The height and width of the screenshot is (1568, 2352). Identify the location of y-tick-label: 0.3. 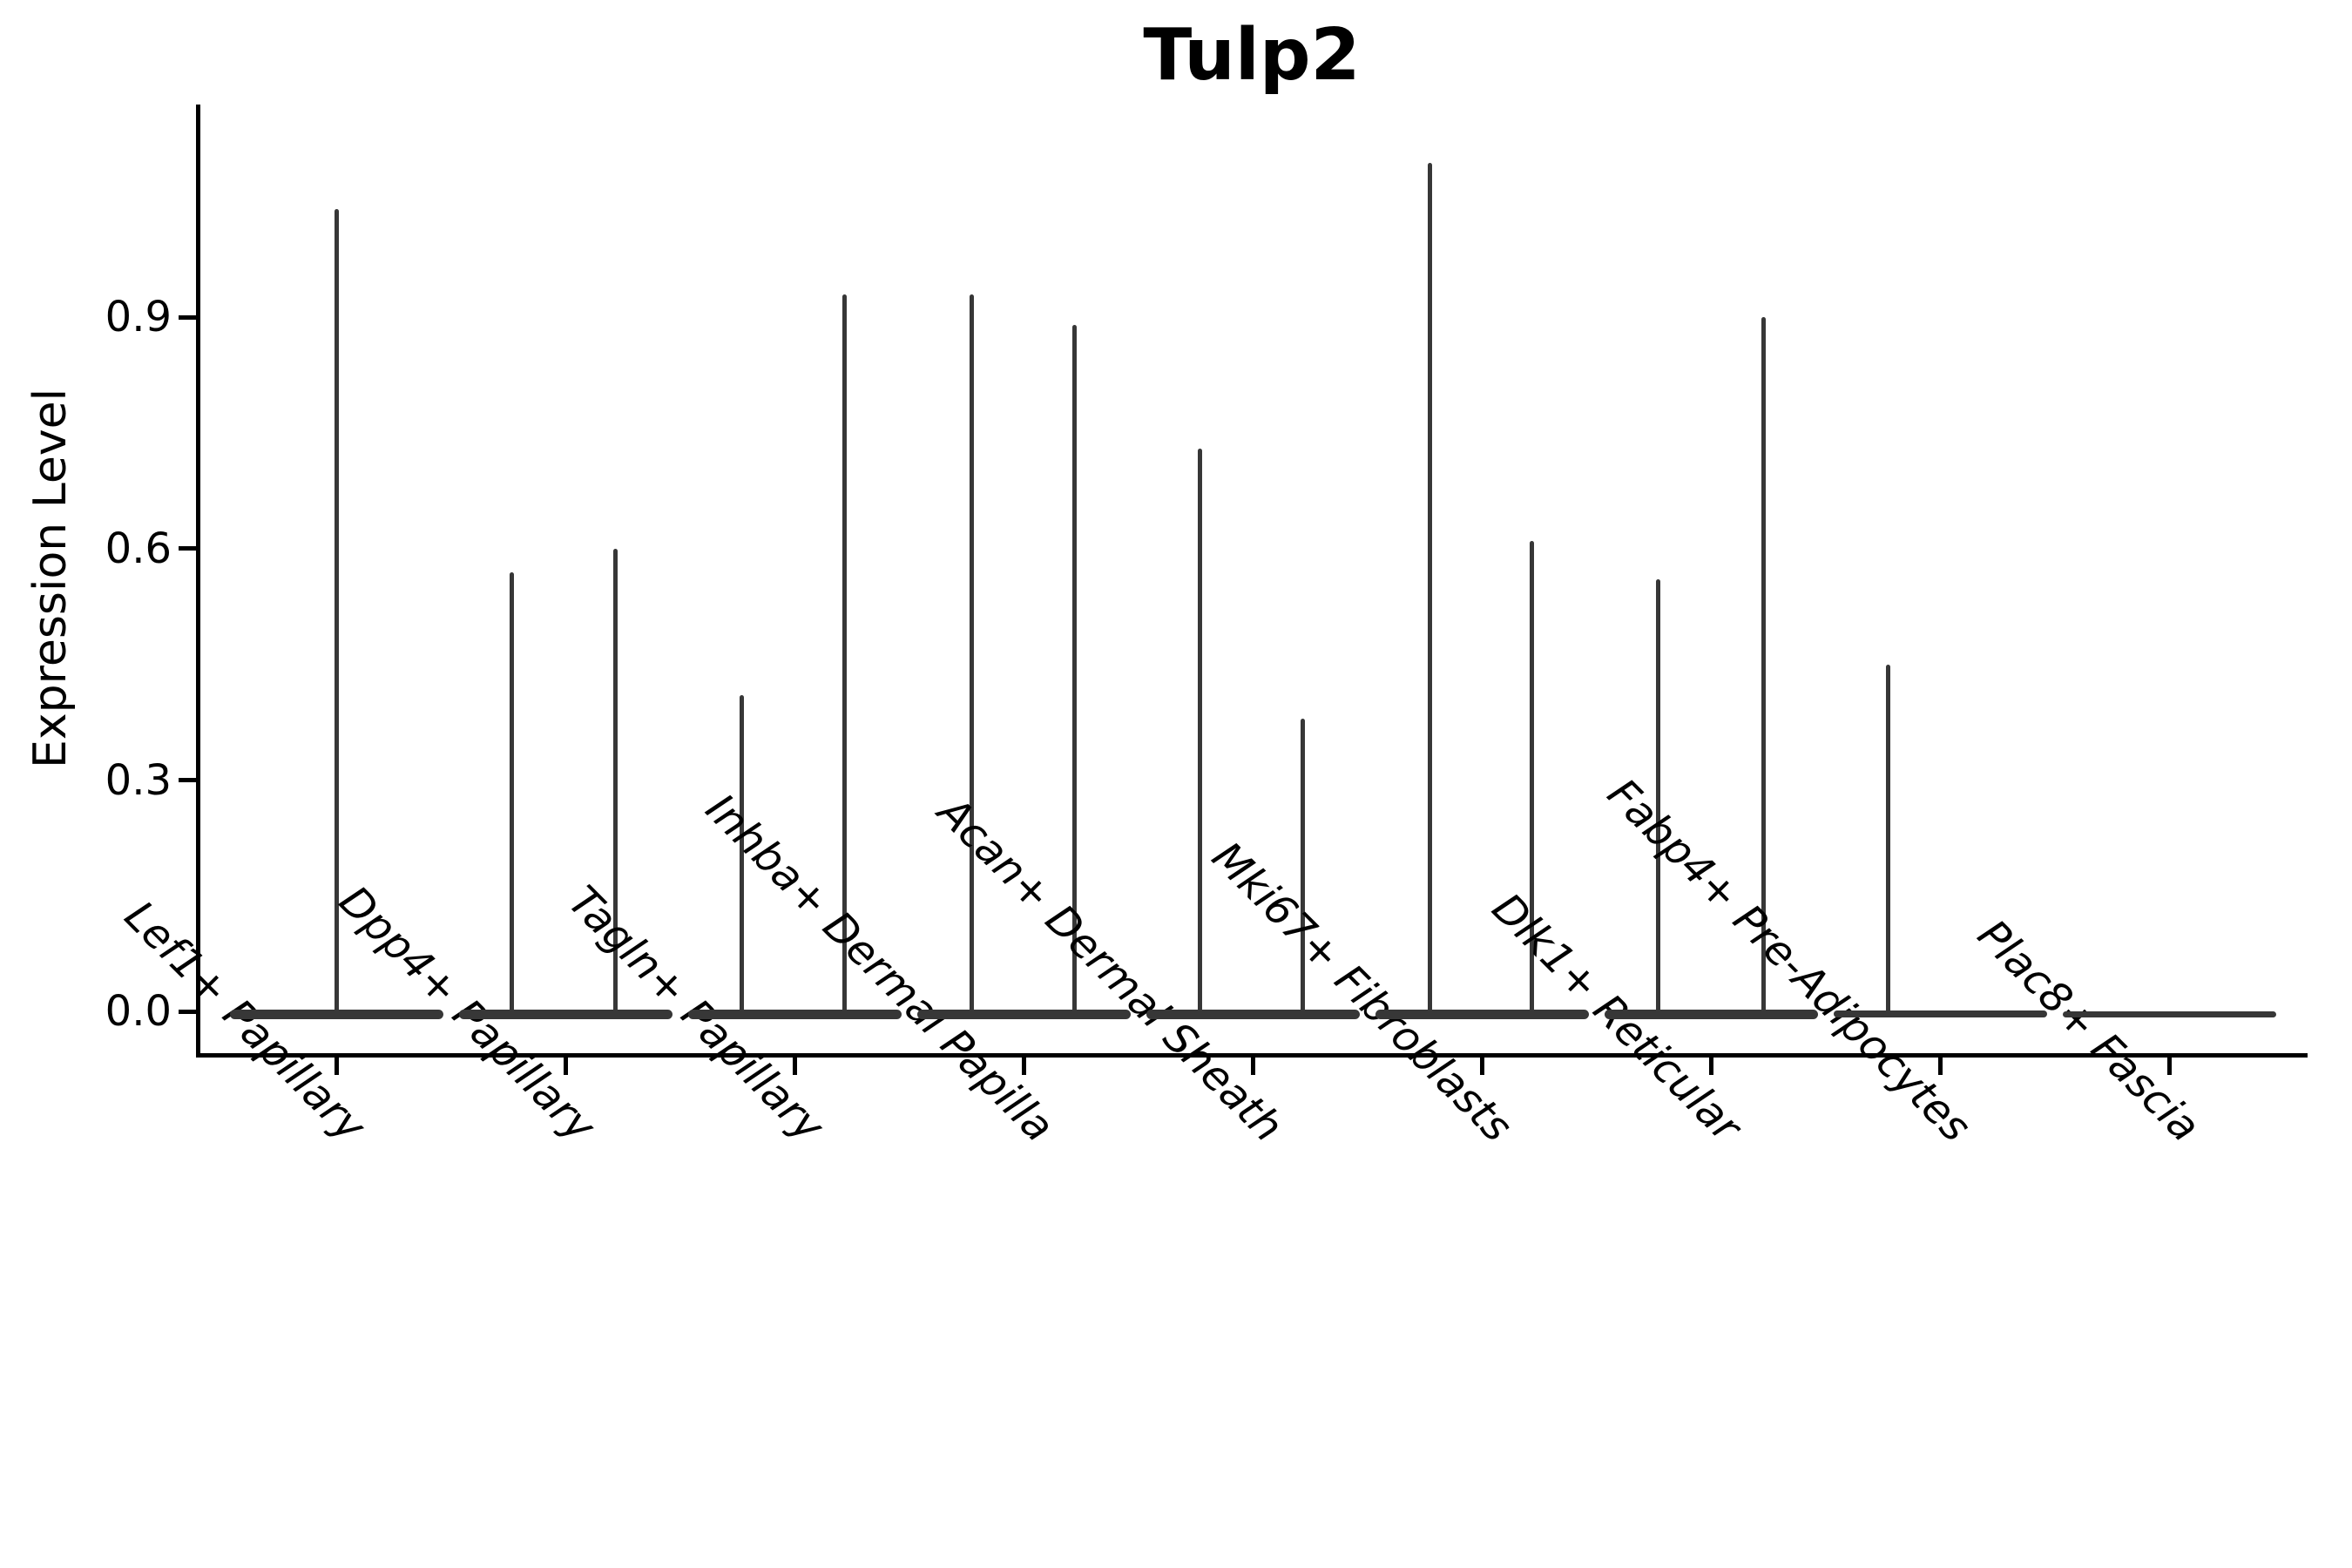
(138, 780).